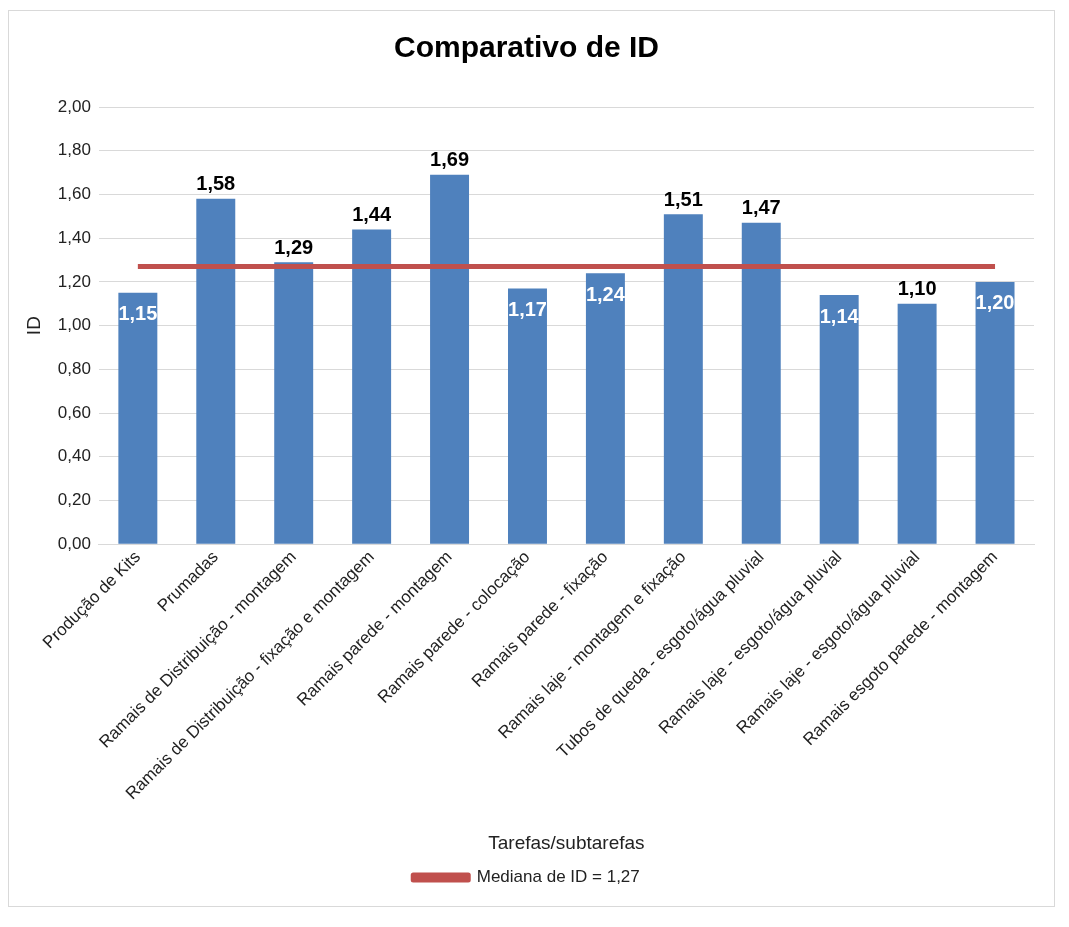 The height and width of the screenshot is (927, 1069). Describe the element at coordinates (372, 213) in the screenshot. I see `data-label: 1,44` at that location.